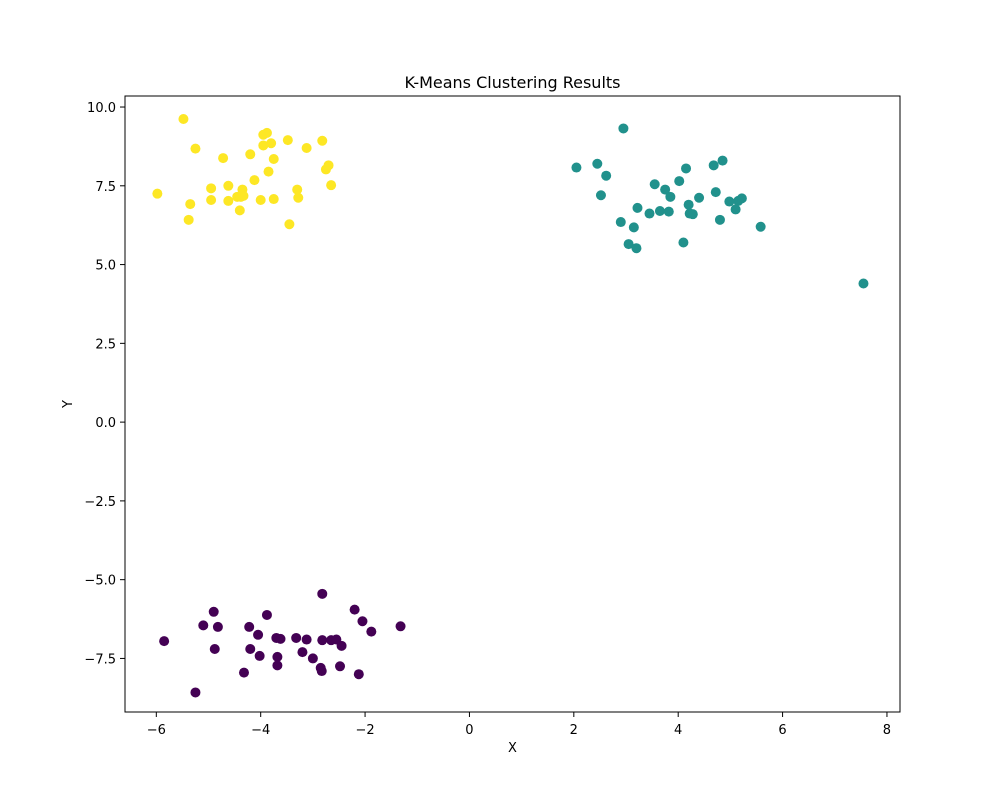 This screenshot has width=1000, height=800. Describe the element at coordinates (469, 730) in the screenshot. I see `x-tick-label: 0` at that location.